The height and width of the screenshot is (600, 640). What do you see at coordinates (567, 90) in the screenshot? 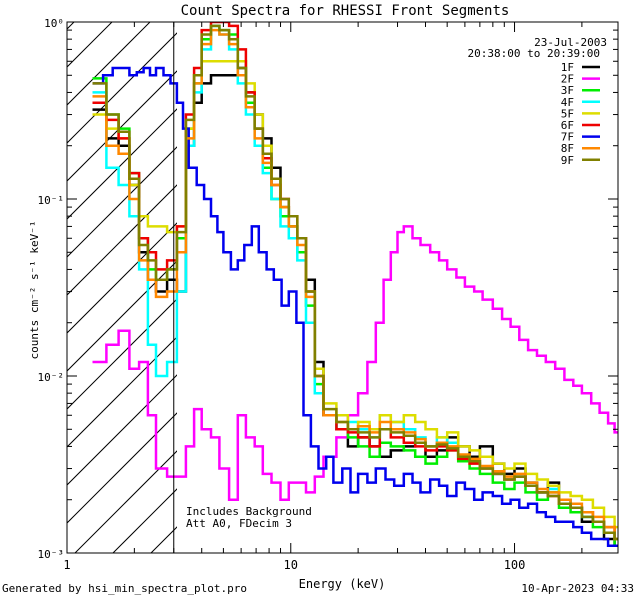
I see `legend-label: 3F` at bounding box center [567, 90].